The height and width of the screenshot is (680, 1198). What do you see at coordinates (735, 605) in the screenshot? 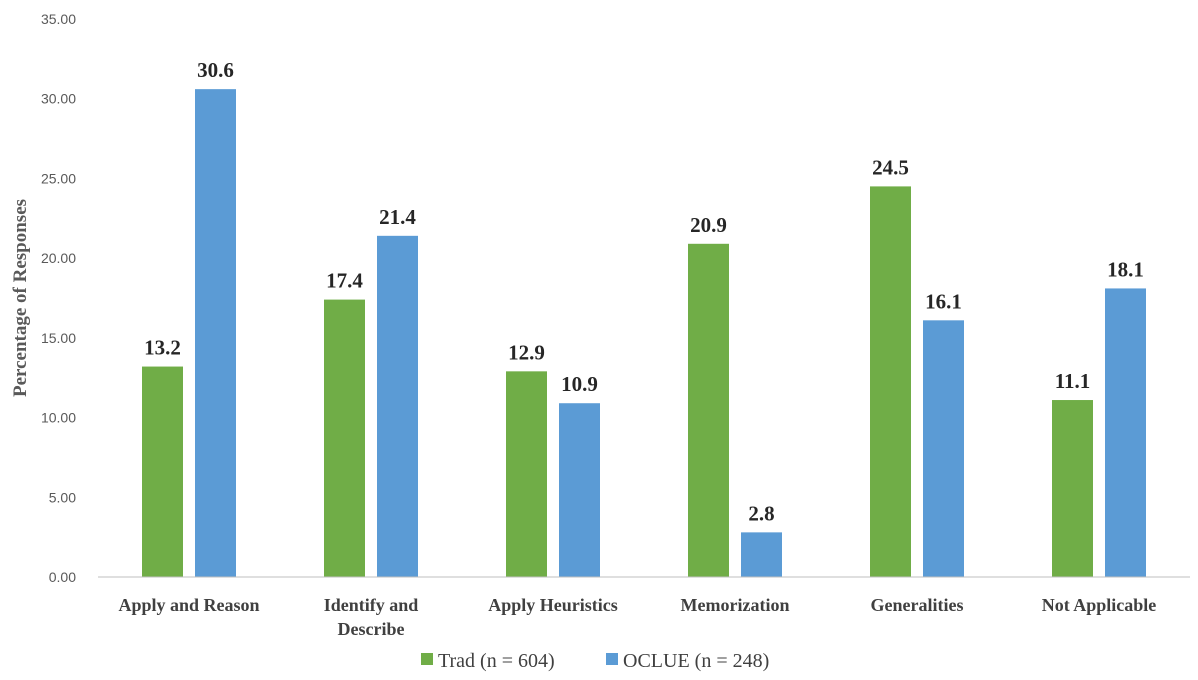
I see `x-category-label: Memorization` at bounding box center [735, 605].